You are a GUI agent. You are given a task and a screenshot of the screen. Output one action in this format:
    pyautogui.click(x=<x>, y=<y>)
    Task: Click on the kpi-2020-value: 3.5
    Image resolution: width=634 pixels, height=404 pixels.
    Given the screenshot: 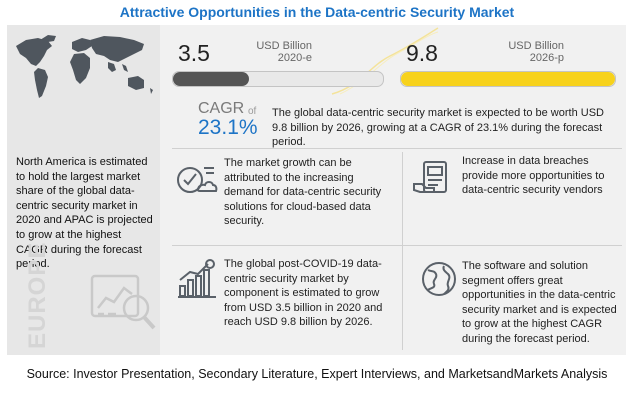 What is the action you would take?
    pyautogui.click(x=194, y=53)
    